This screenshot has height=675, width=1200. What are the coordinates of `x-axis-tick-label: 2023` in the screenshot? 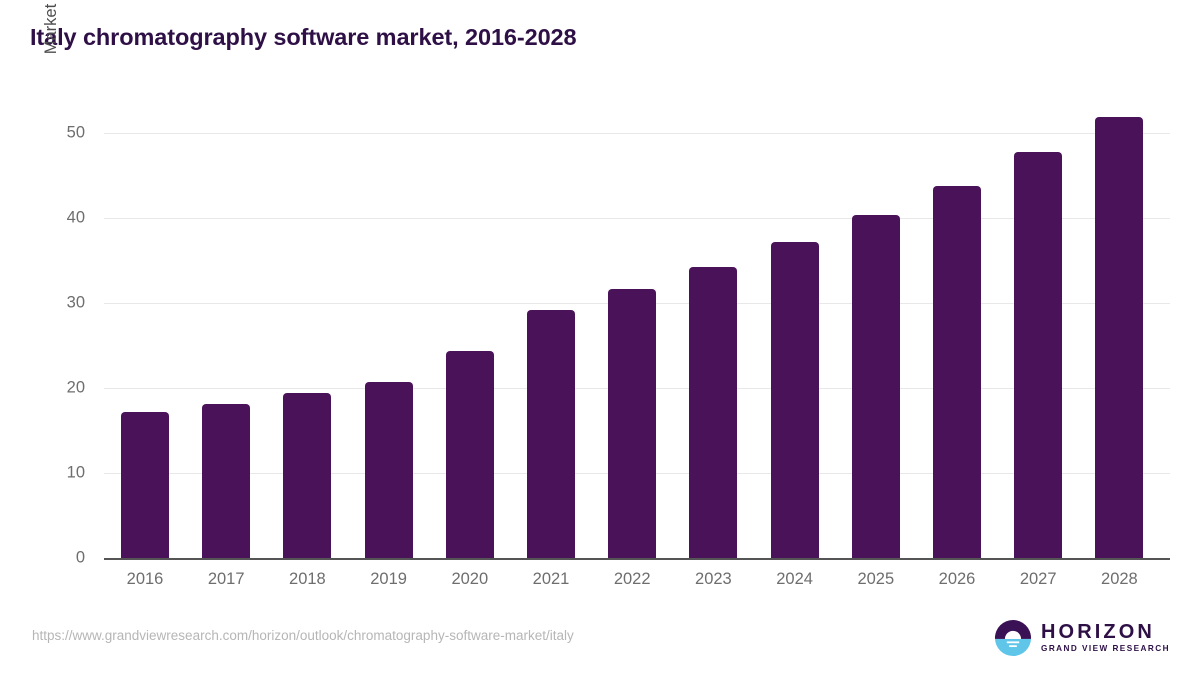 It's located at (713, 579).